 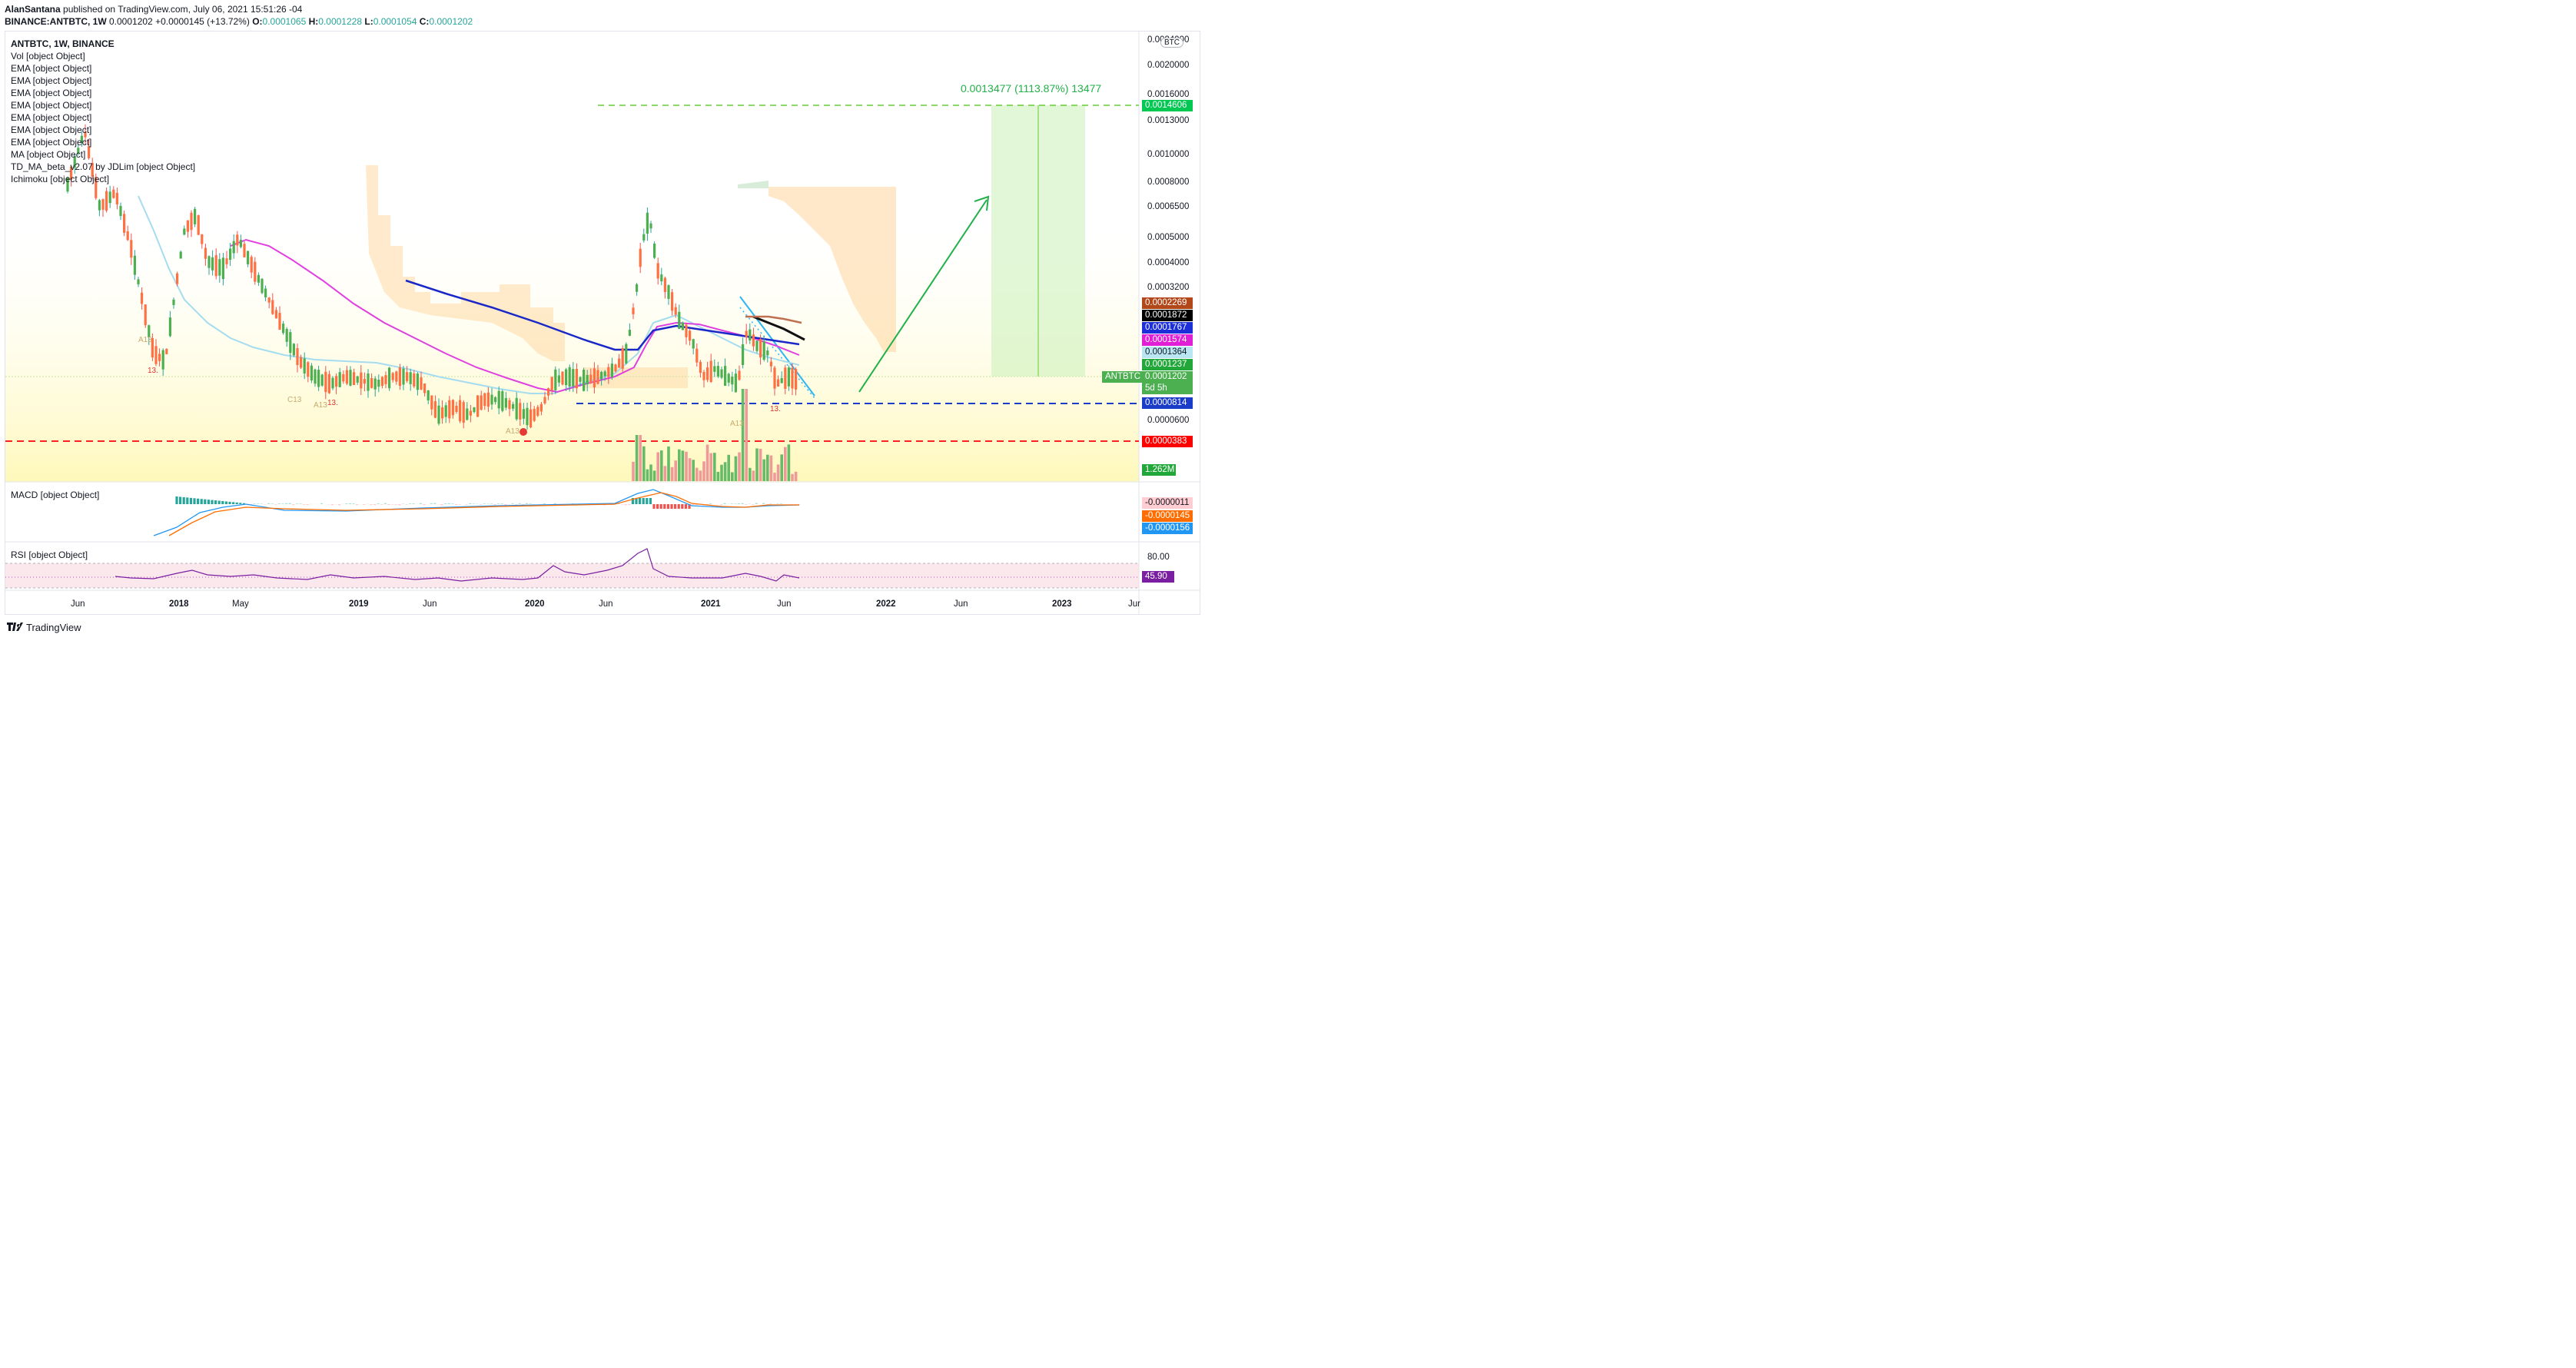 I want to click on author-name: AlanSantana, so click(x=33, y=9).